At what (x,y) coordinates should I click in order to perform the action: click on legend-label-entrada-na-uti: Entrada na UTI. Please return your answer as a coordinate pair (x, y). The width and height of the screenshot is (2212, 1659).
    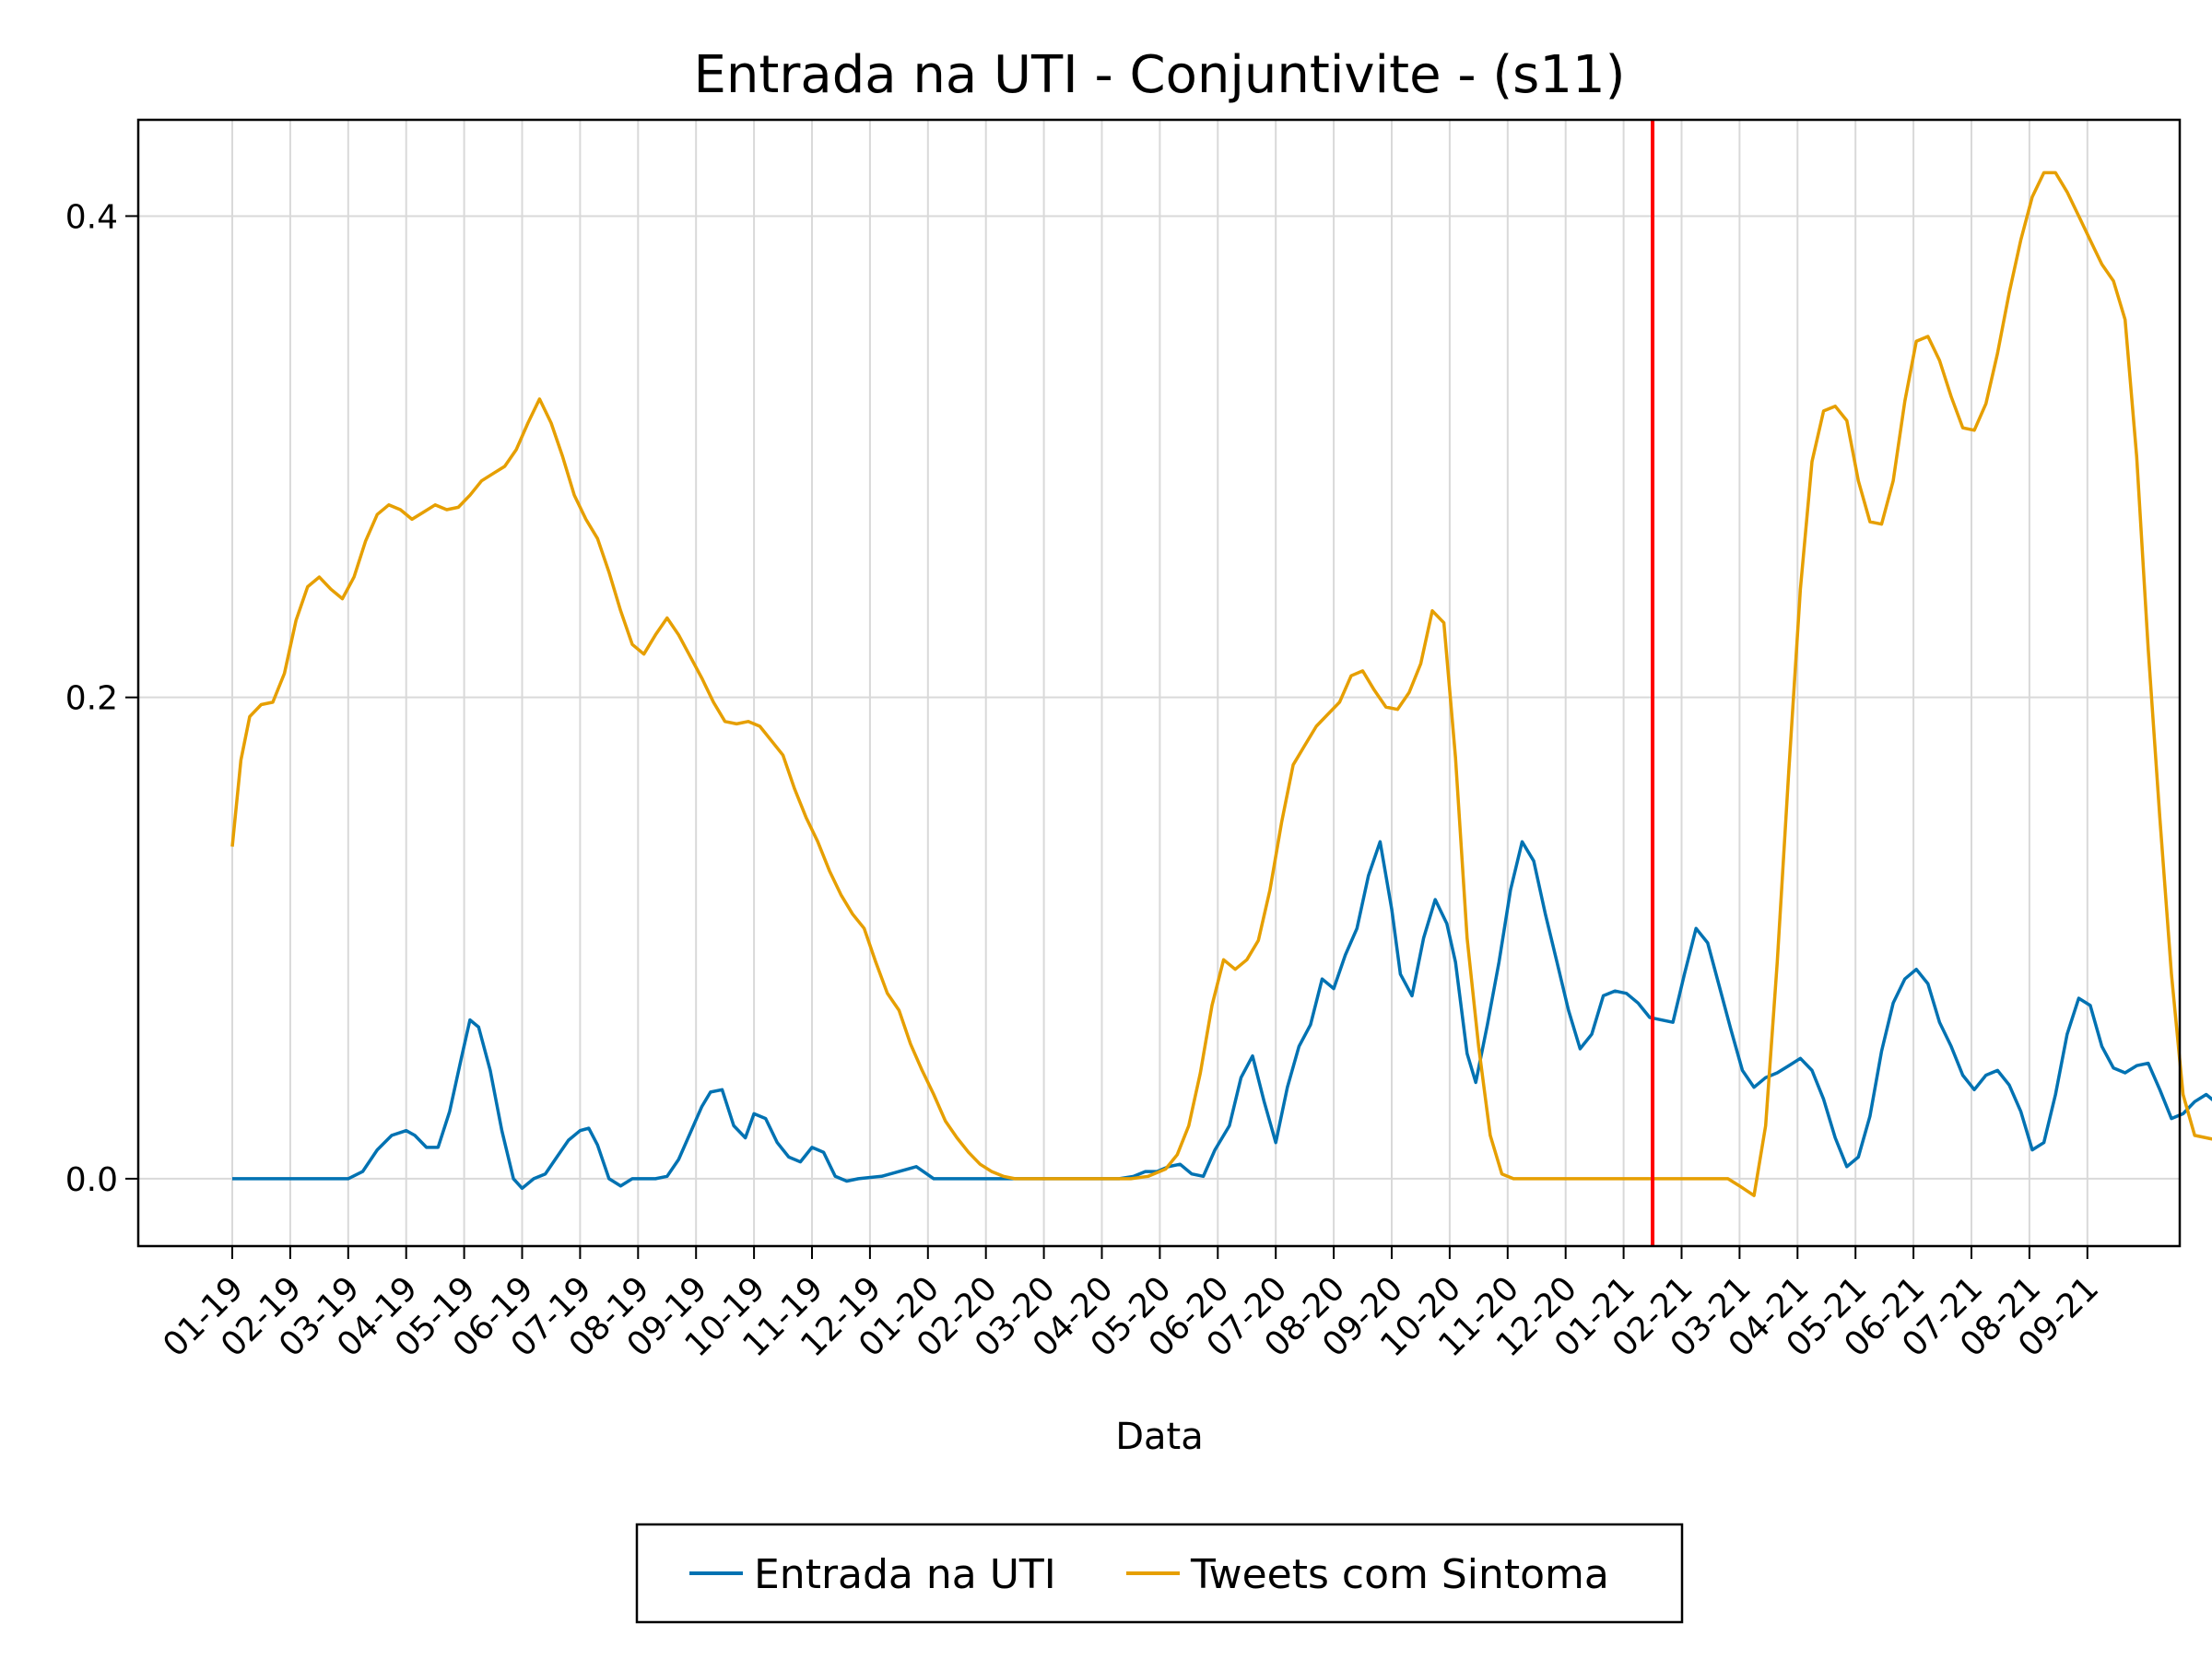
    Looking at the image, I should click on (905, 1574).